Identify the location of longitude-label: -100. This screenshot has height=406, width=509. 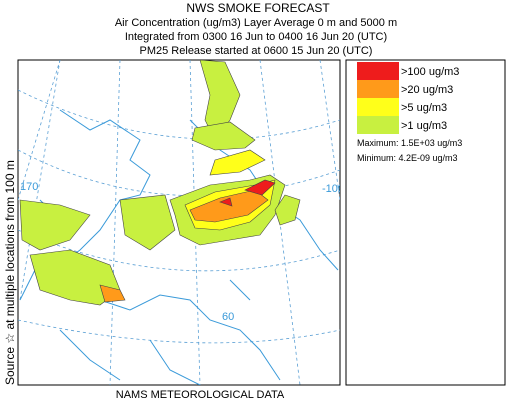
(333, 189).